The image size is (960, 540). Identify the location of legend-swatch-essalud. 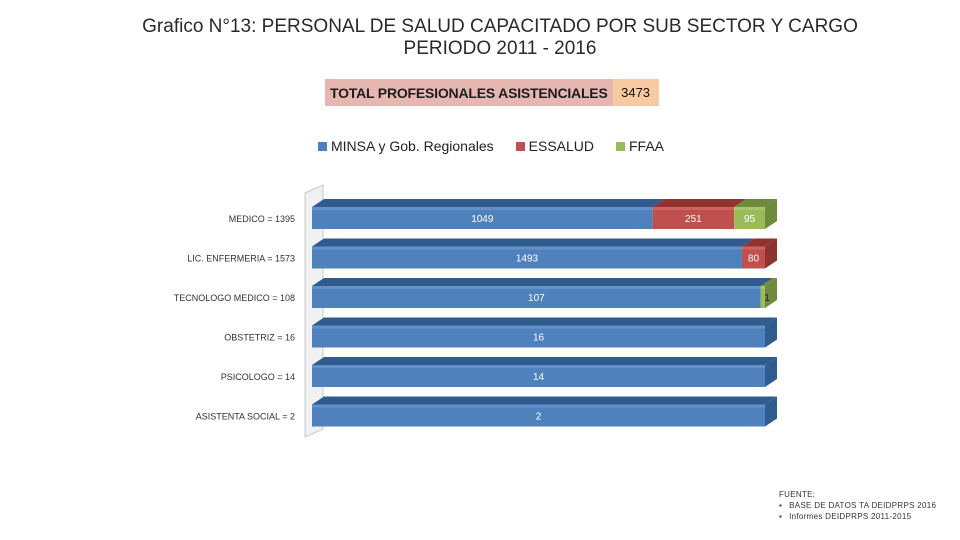
(520, 146).